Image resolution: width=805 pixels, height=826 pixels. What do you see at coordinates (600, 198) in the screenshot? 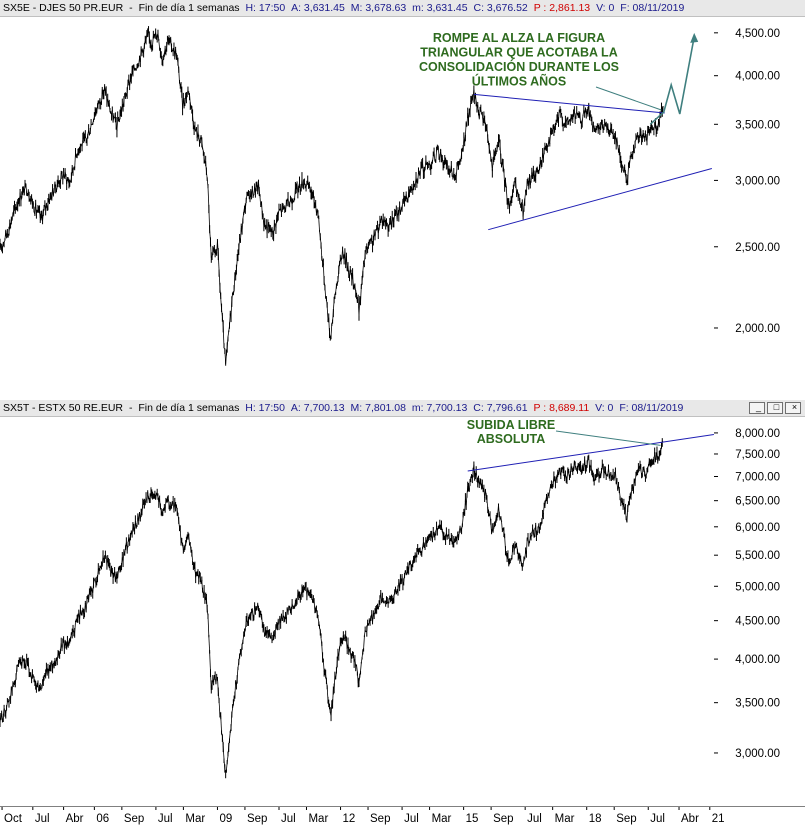
I see `top-trendline` at bounding box center [600, 198].